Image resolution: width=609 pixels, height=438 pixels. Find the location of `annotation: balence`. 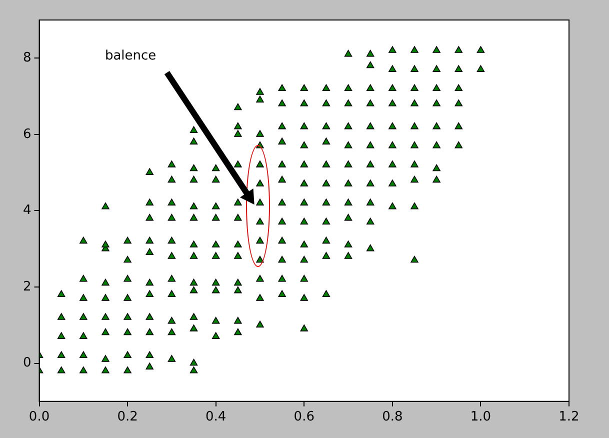

annotation: balence is located at coordinates (130, 56).